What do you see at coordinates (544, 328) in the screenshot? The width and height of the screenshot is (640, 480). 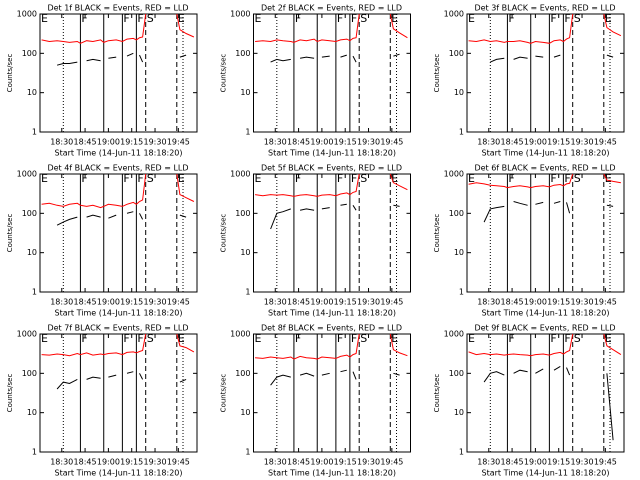 I see `chart-title: Det 9f BLACK = Events, RED = LLD` at bounding box center [544, 328].